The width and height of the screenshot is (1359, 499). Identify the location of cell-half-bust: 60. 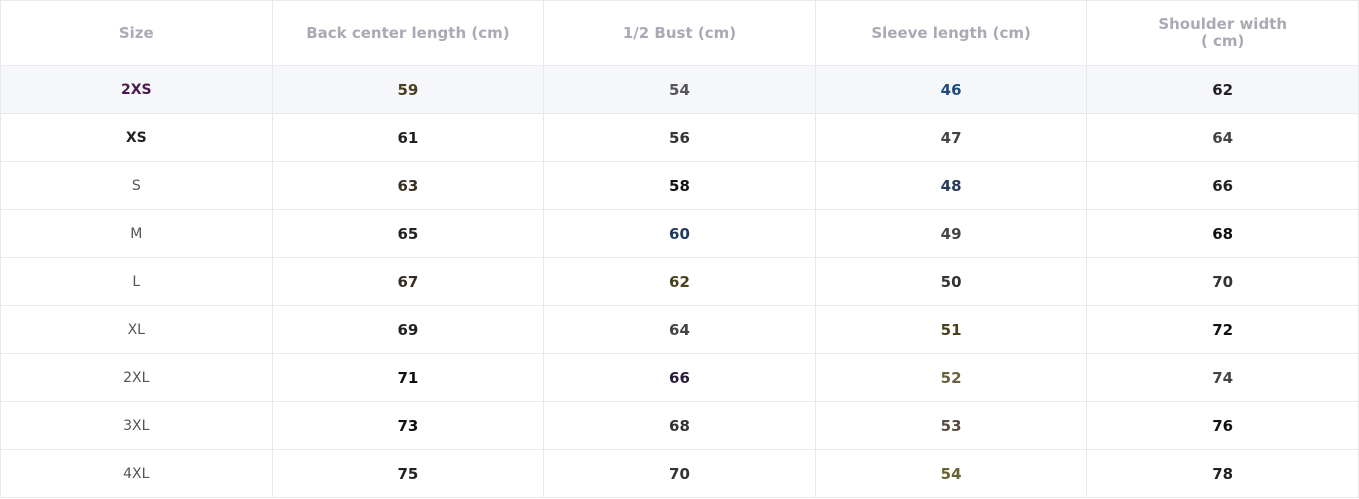
(679, 233).